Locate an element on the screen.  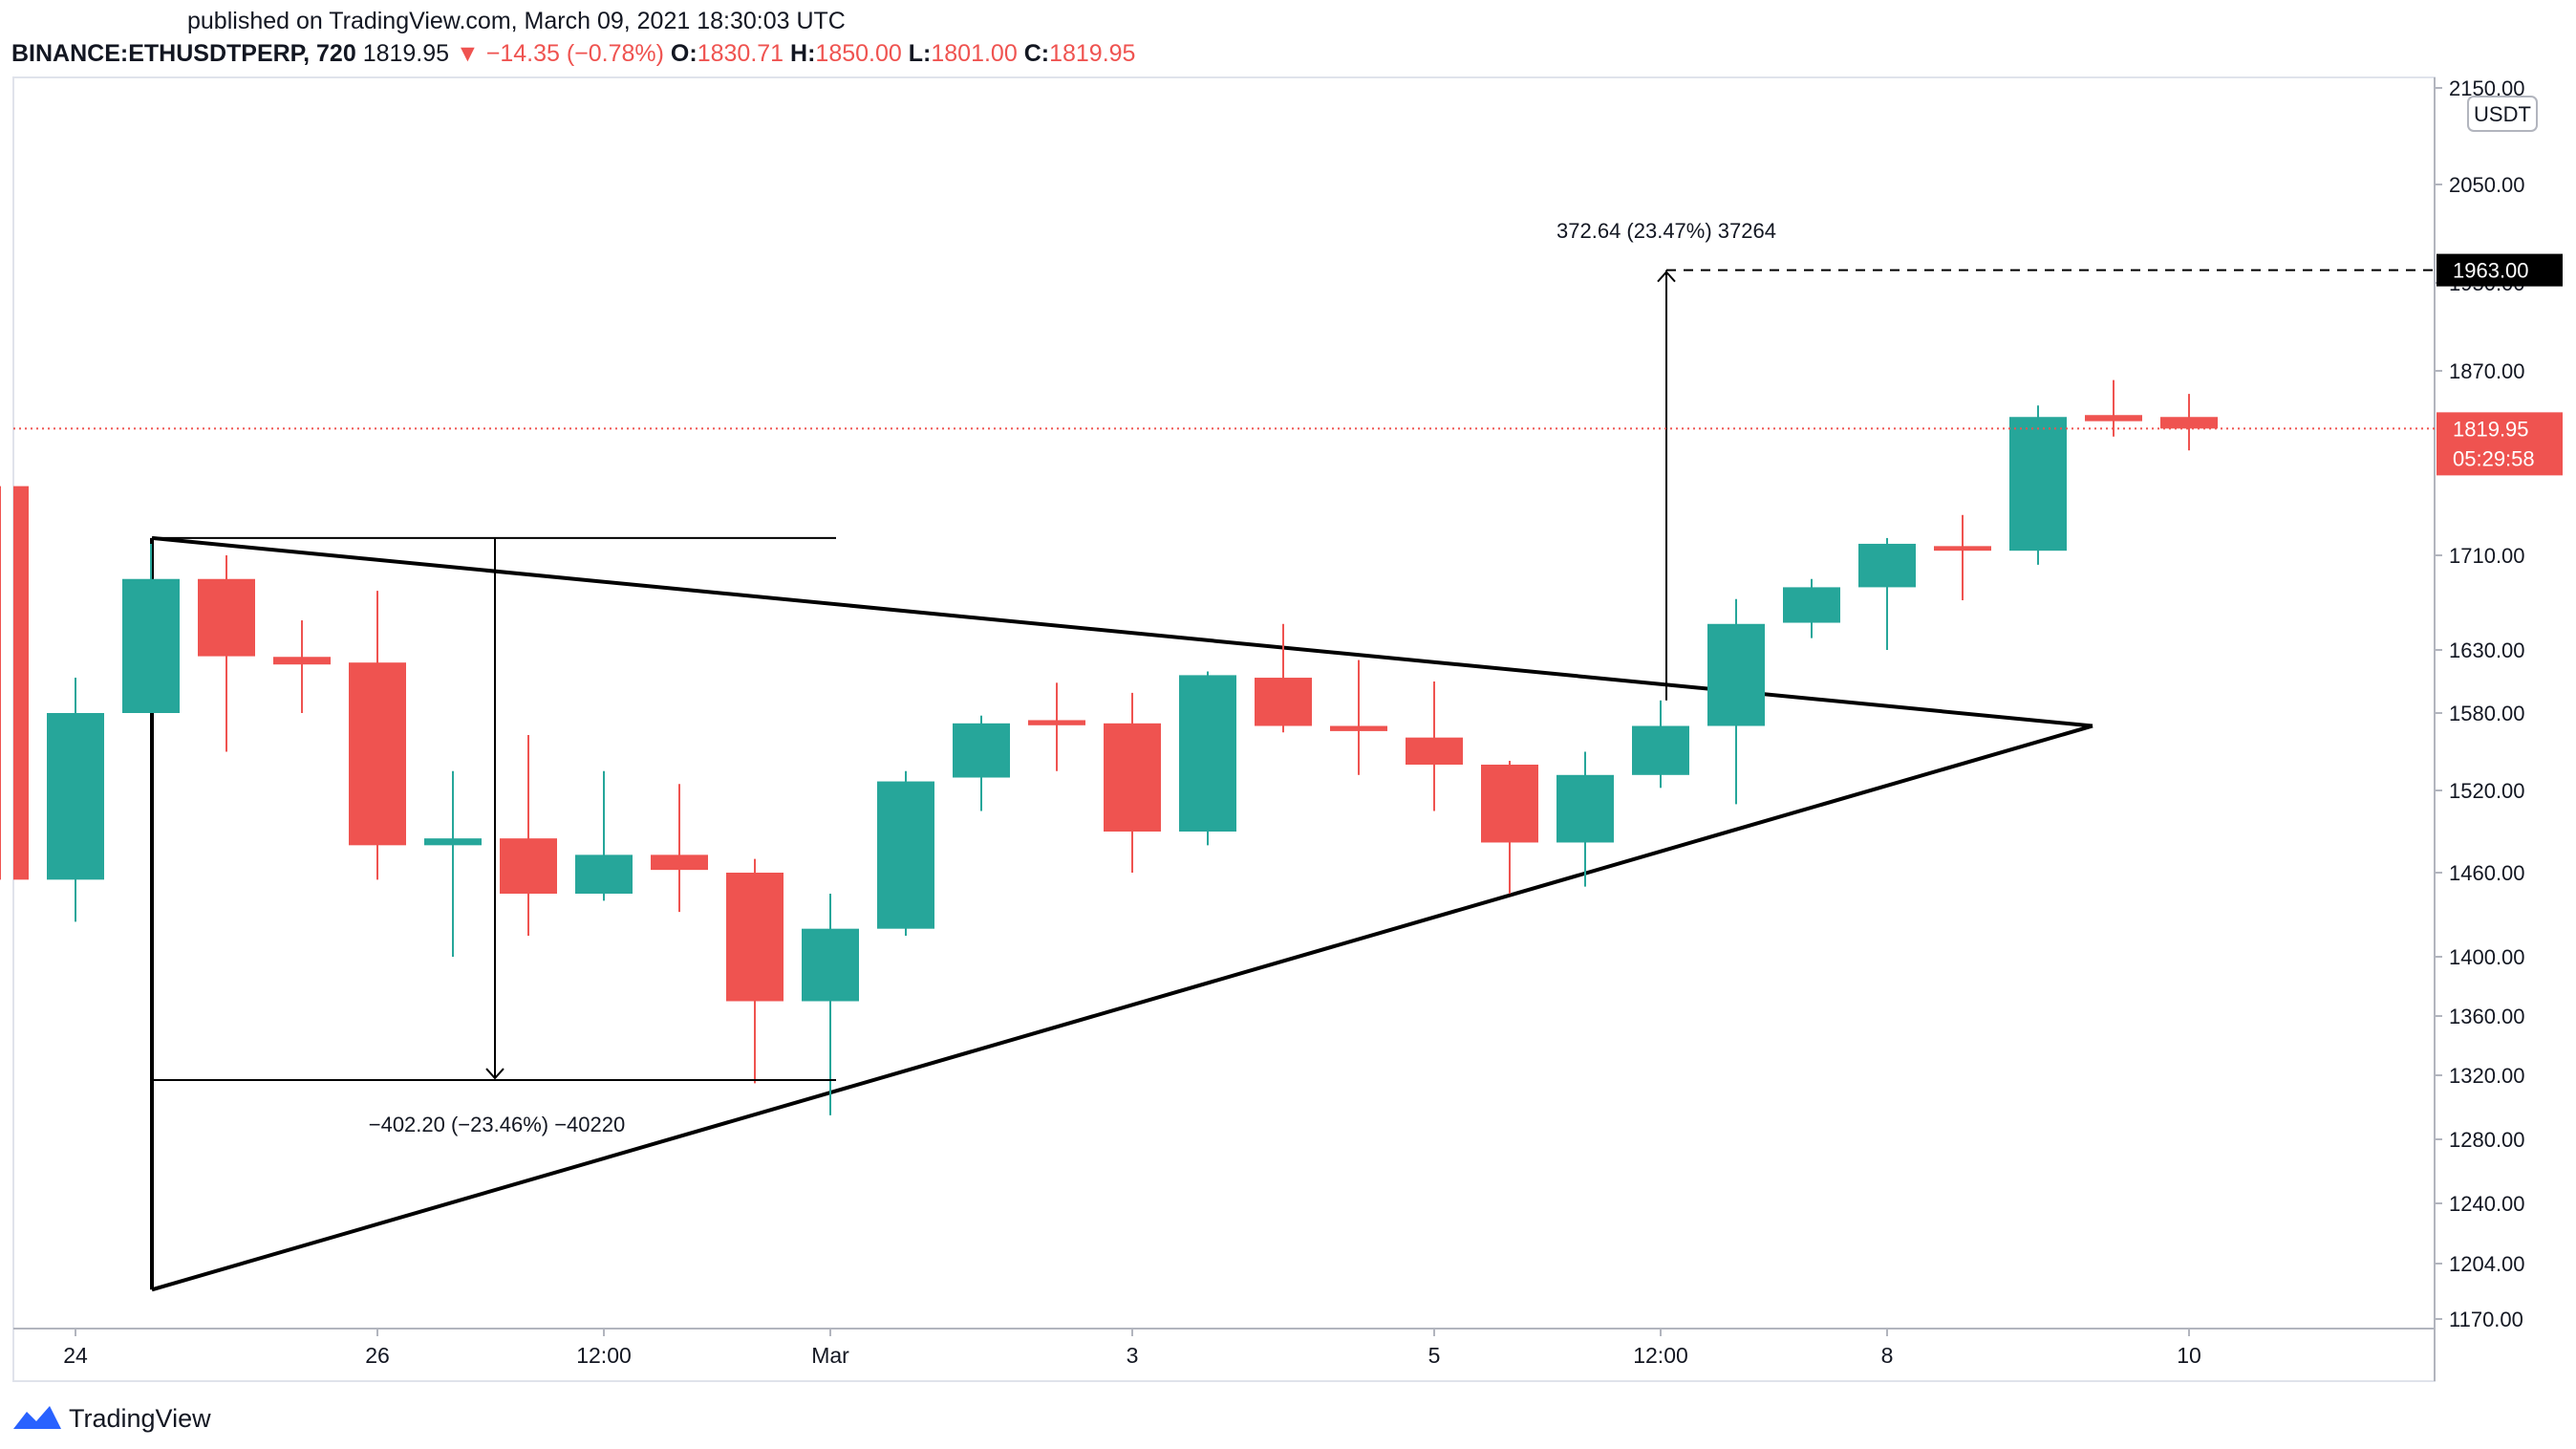
symbol-label: BINANCE:ETHUSDTPERP, 720 is located at coordinates (183, 53).